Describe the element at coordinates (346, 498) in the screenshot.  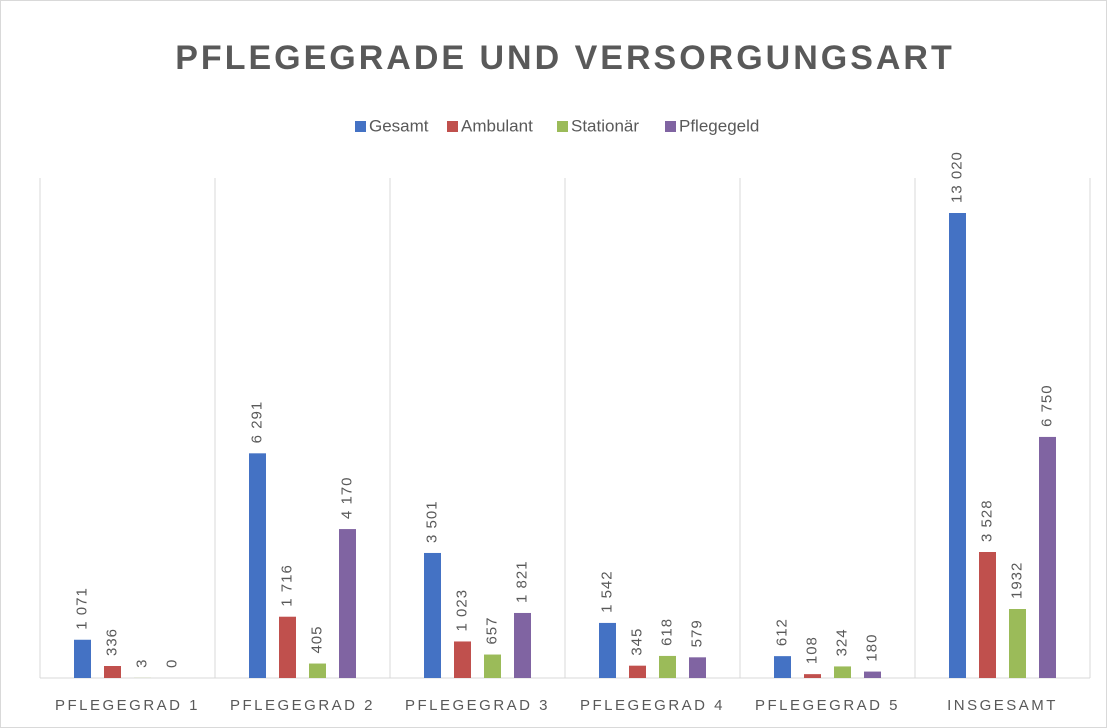
I see `value-label: 4 170` at that location.